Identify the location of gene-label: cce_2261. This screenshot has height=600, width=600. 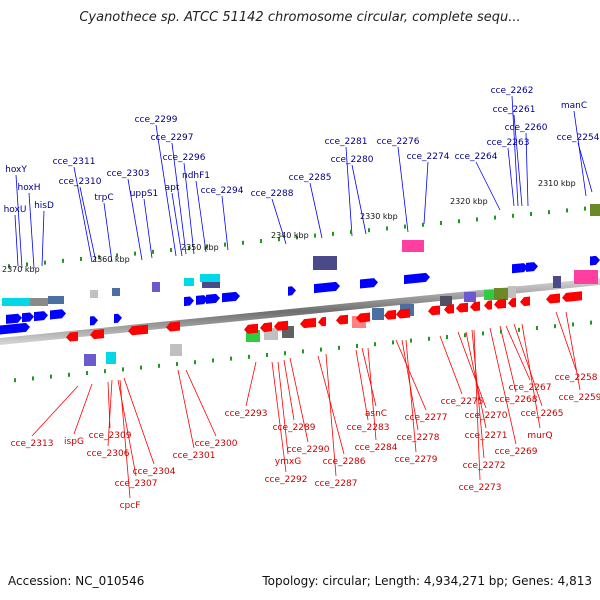
(514, 110).